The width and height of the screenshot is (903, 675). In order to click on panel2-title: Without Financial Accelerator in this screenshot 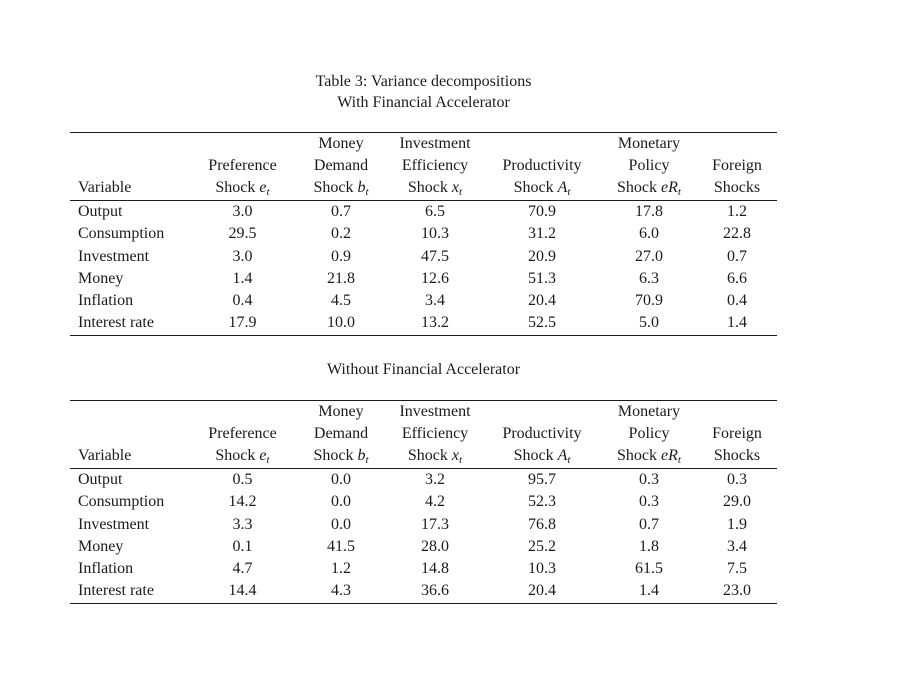, I will do `click(423, 369)`.